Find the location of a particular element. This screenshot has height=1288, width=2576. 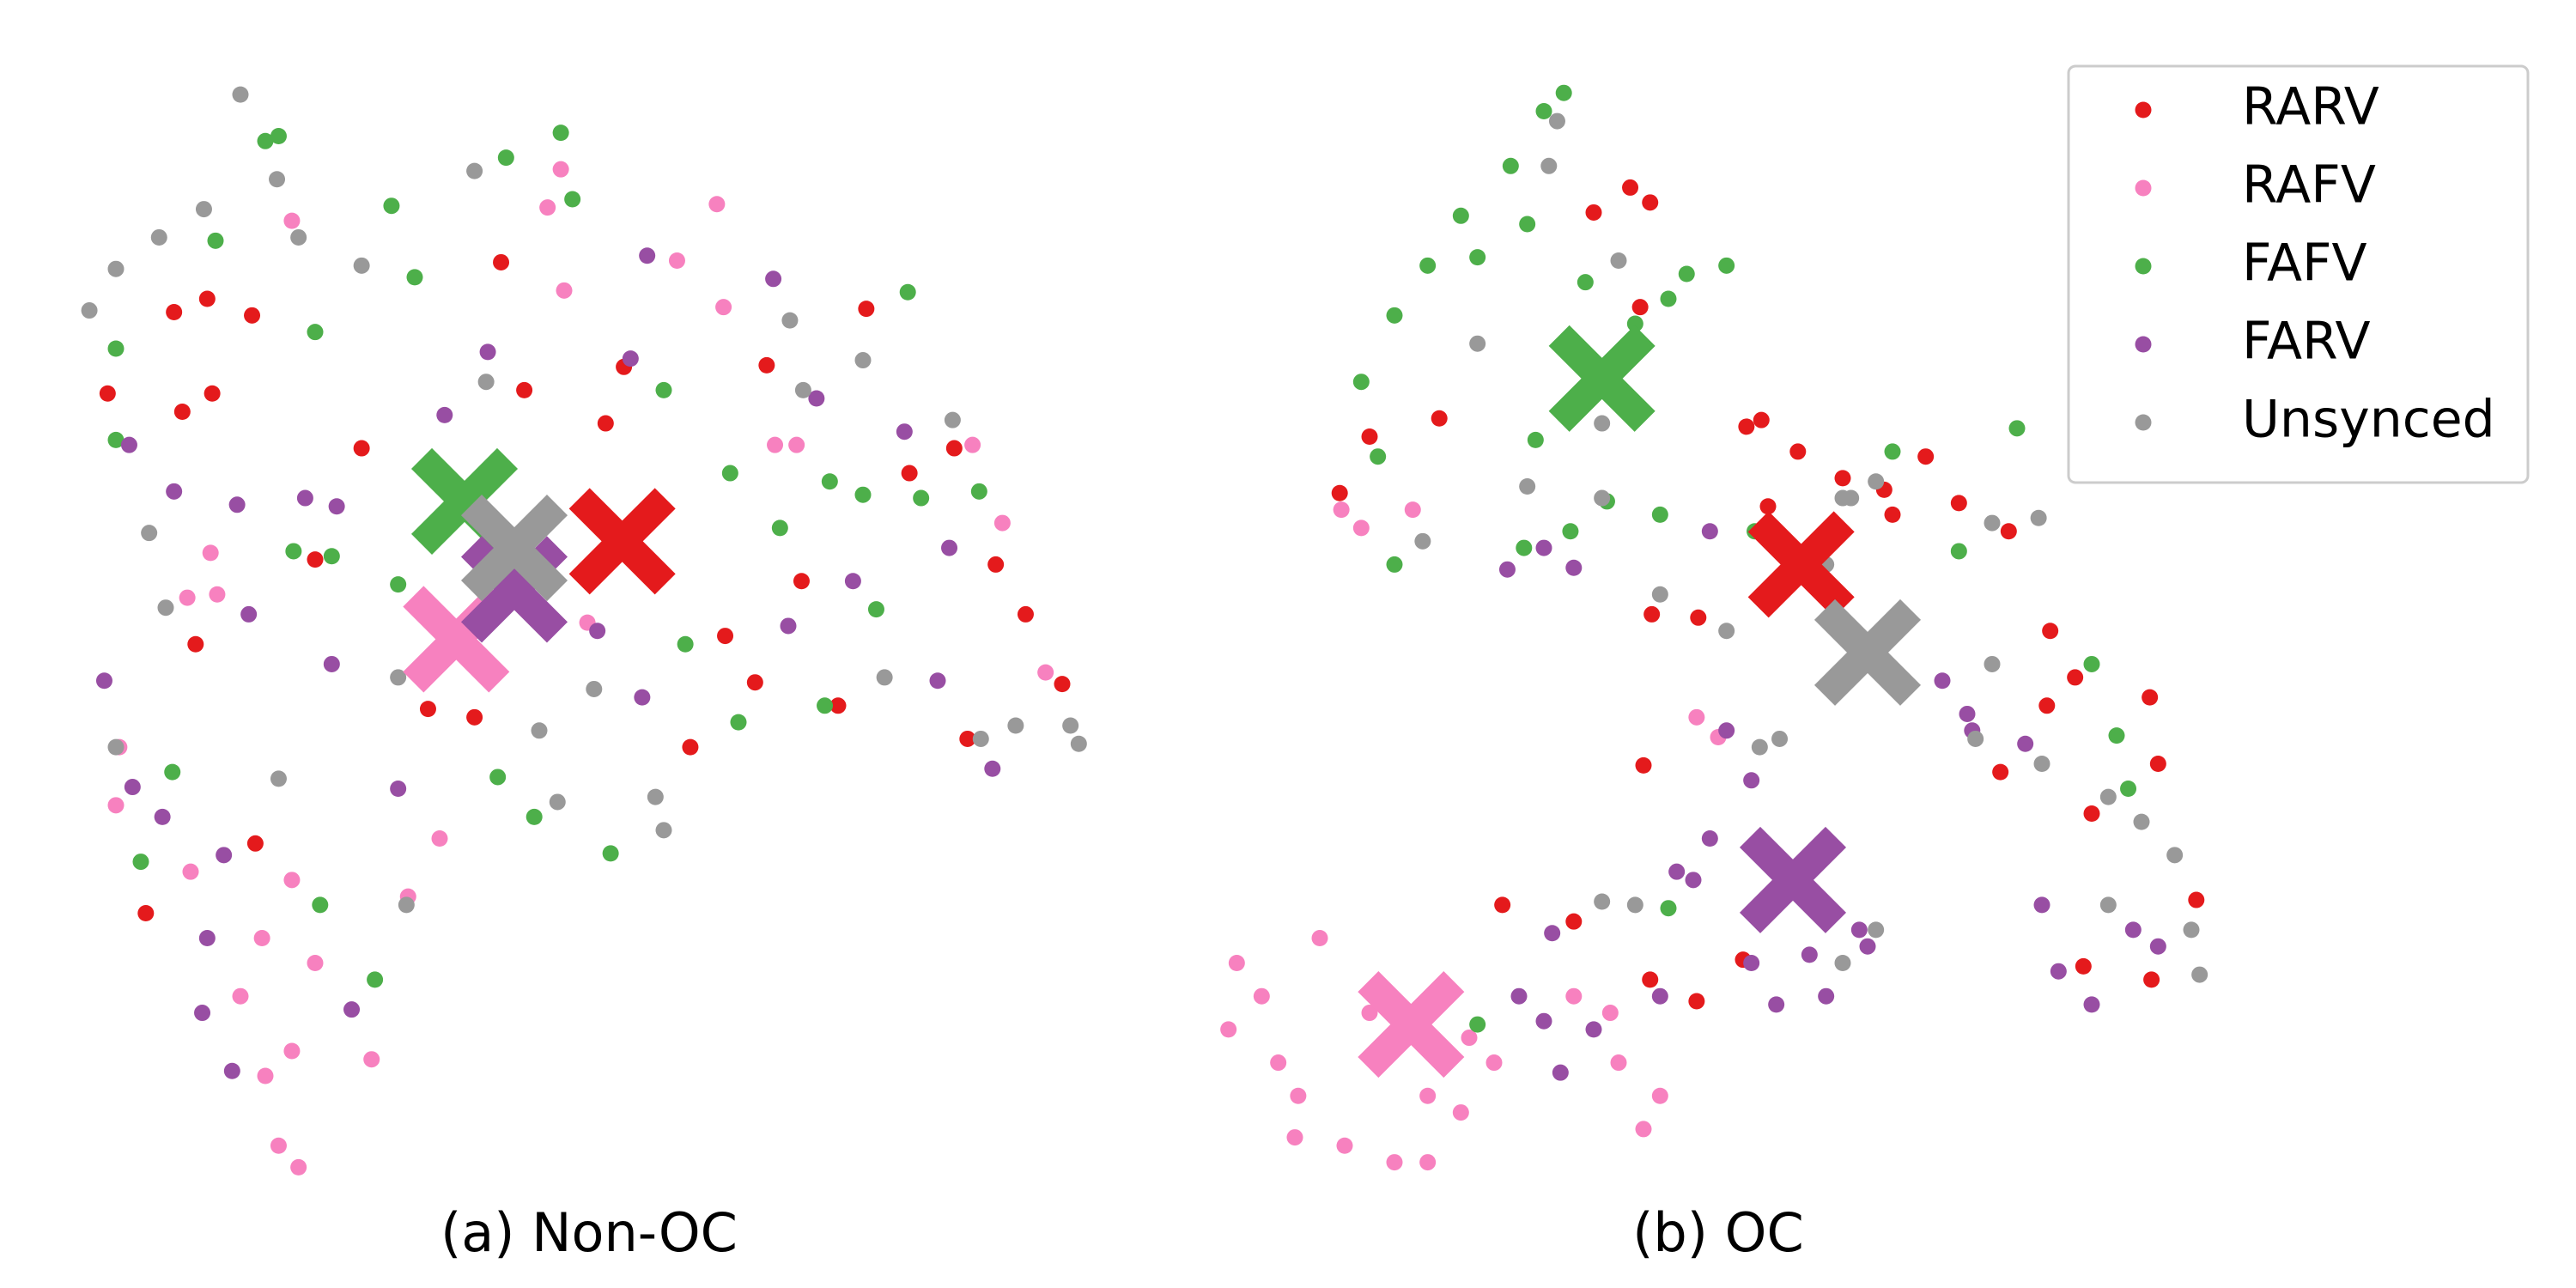

legend-frame is located at coordinates (2298, 274).